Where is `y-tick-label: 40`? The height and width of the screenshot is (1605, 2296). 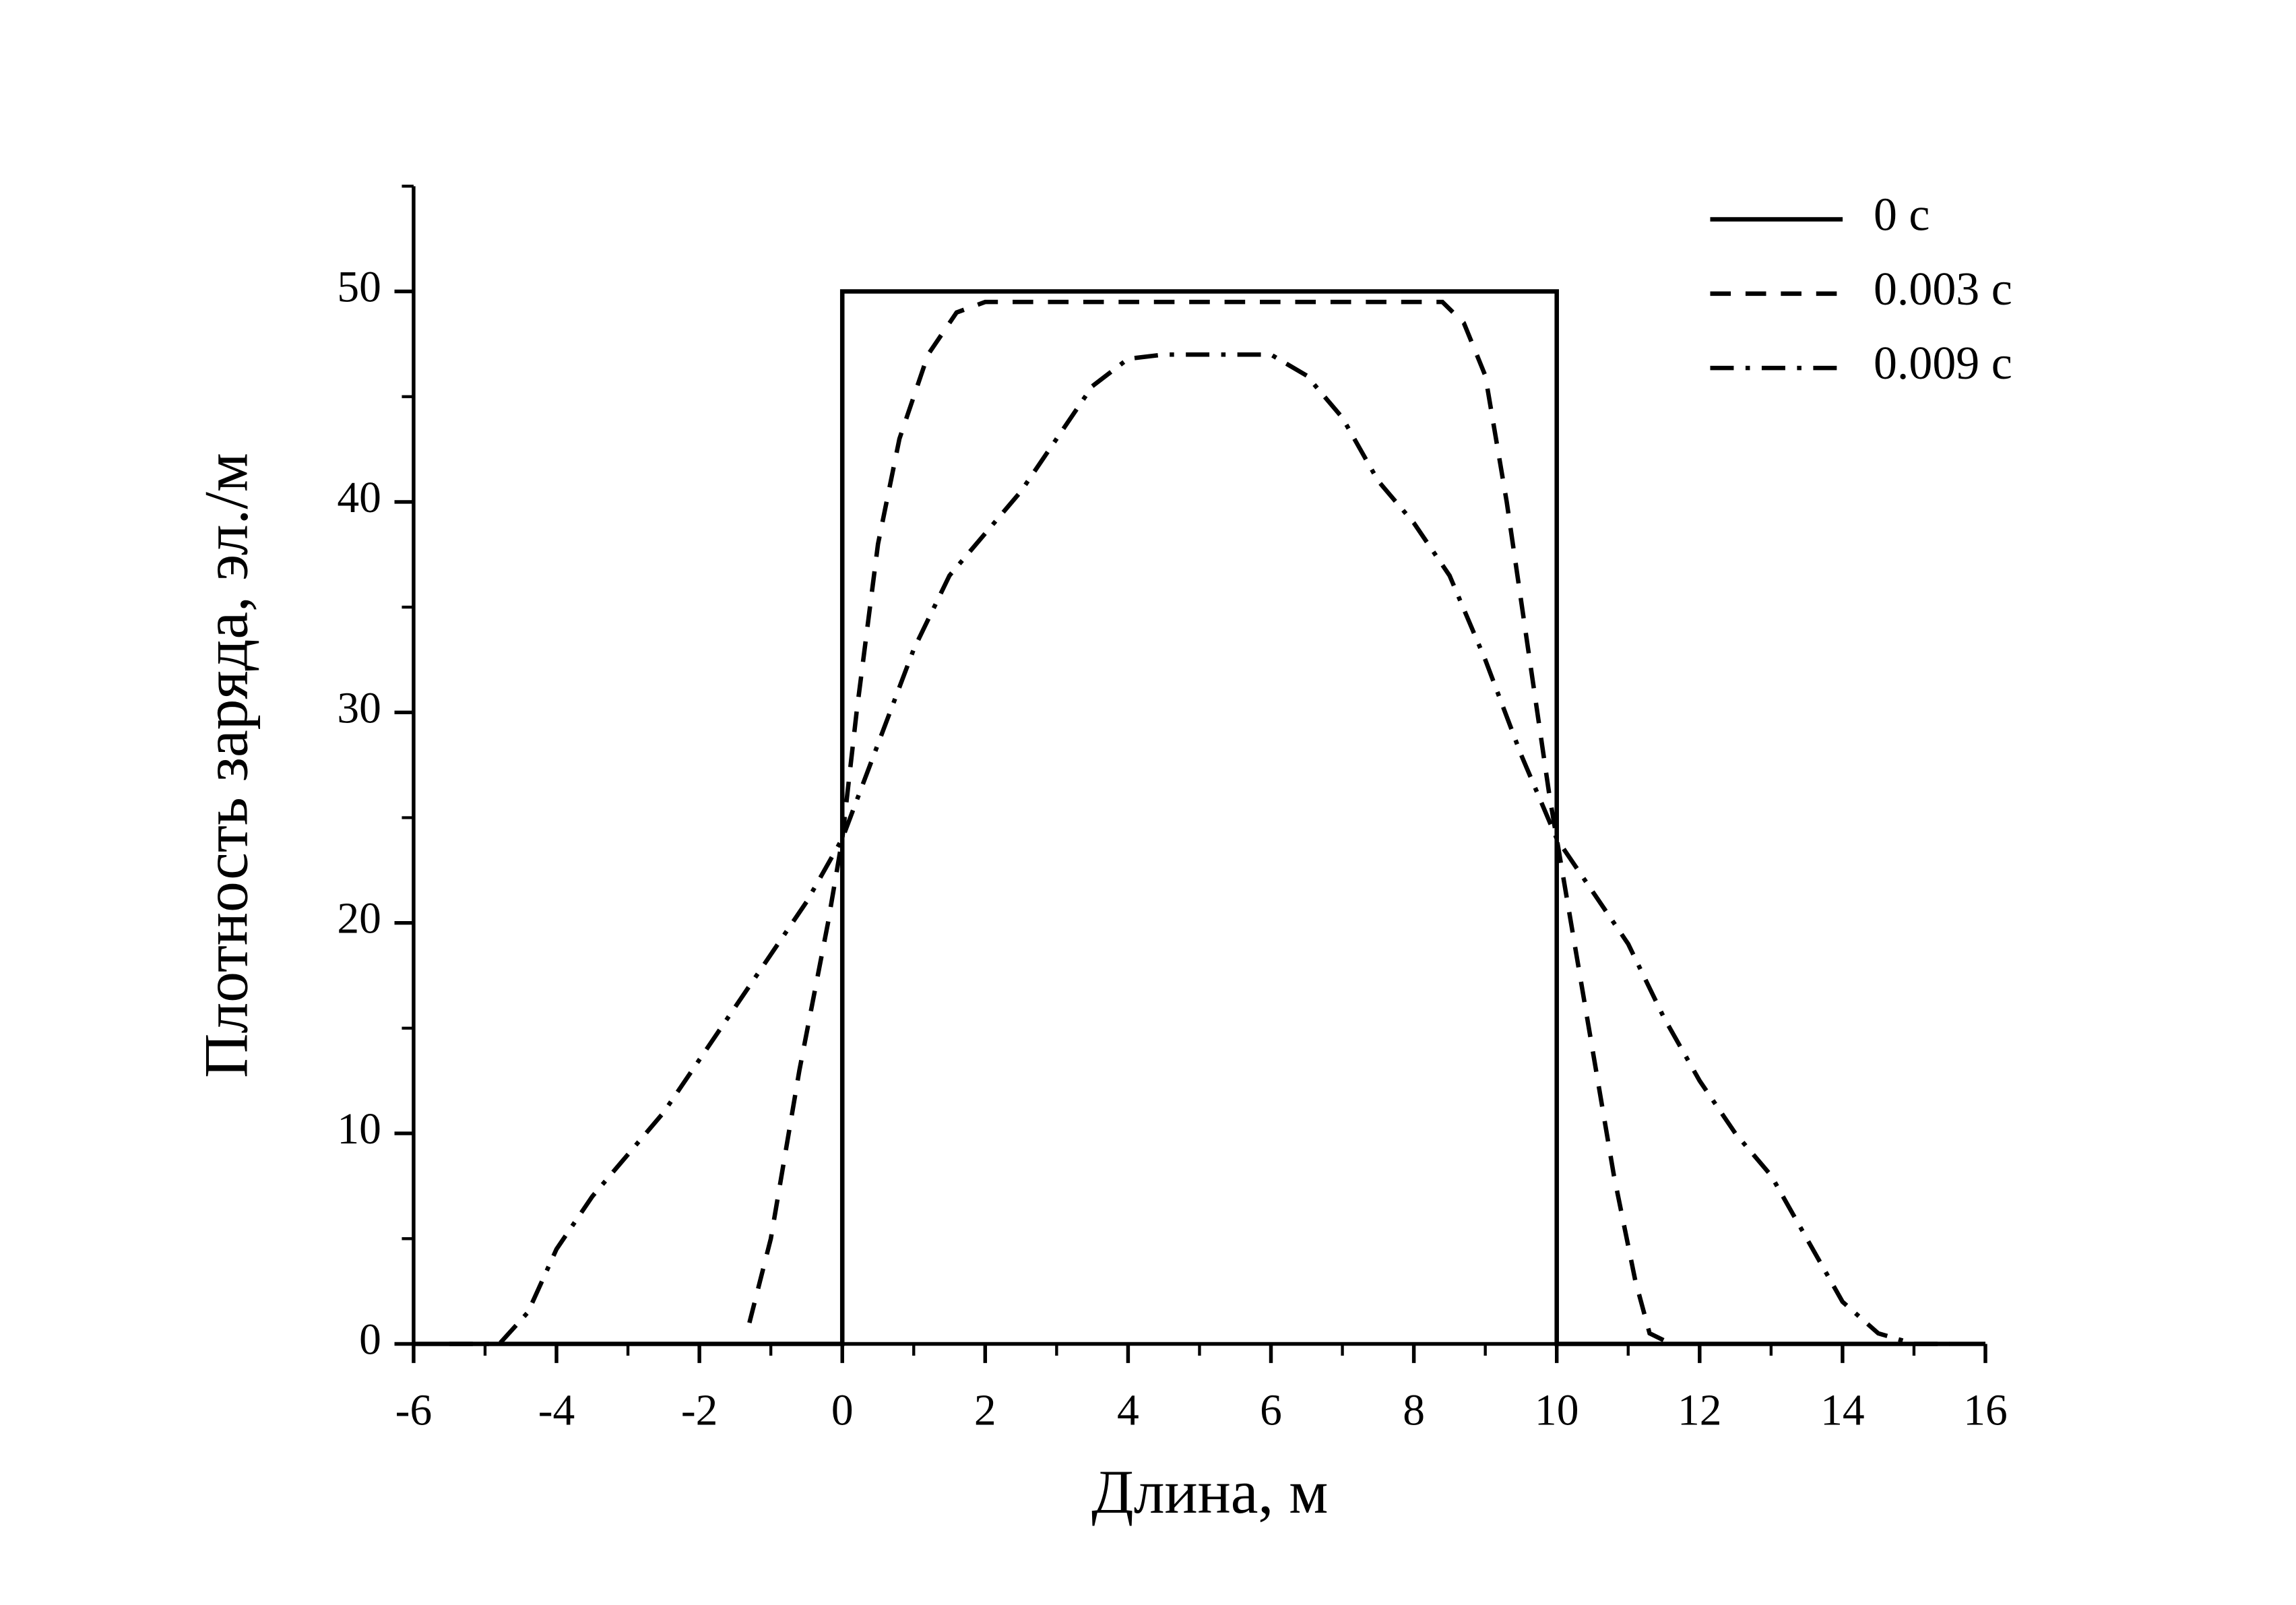 y-tick-label: 40 is located at coordinates (359, 498).